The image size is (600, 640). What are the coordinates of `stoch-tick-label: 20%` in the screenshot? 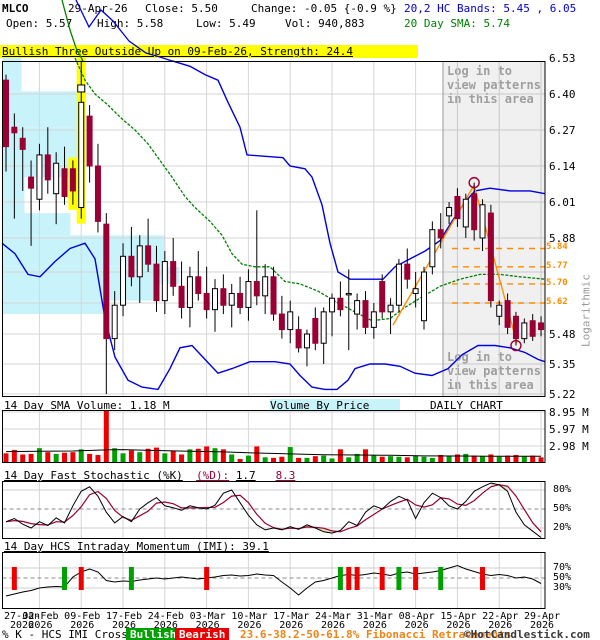 It's located at (562, 527).